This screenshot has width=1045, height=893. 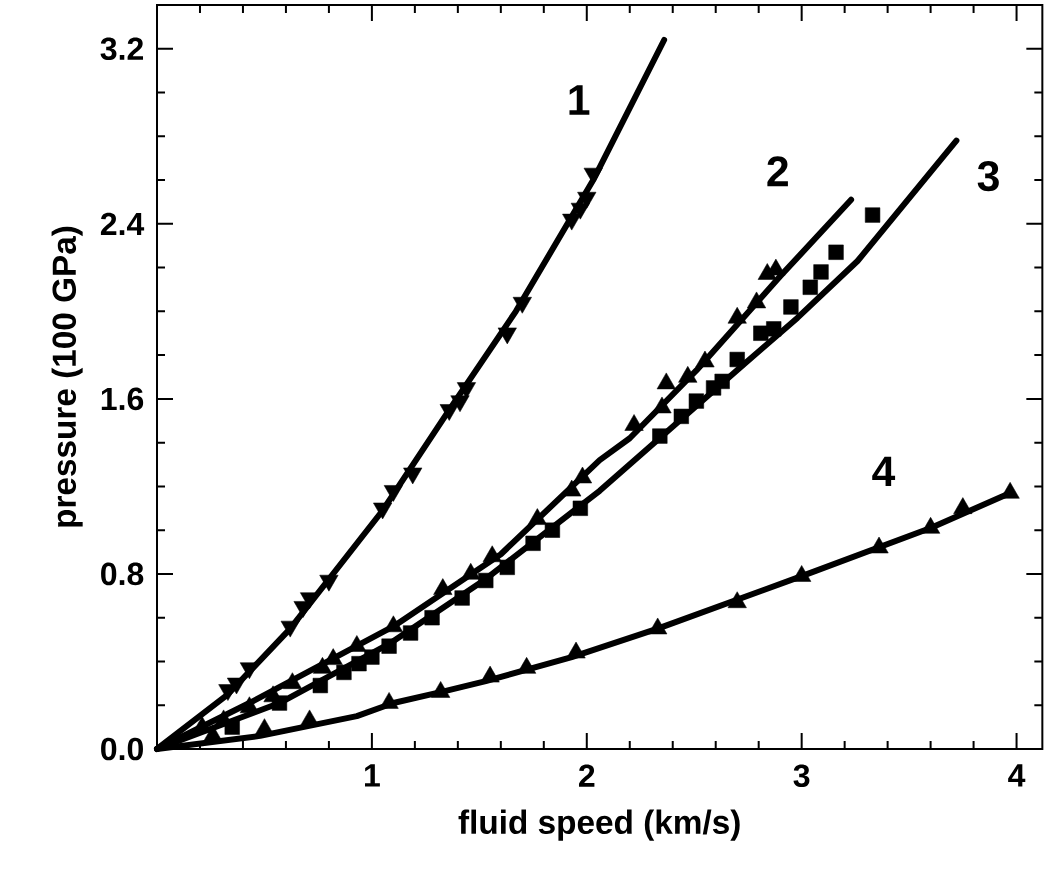 I want to click on series-label: 2, so click(x=777, y=171).